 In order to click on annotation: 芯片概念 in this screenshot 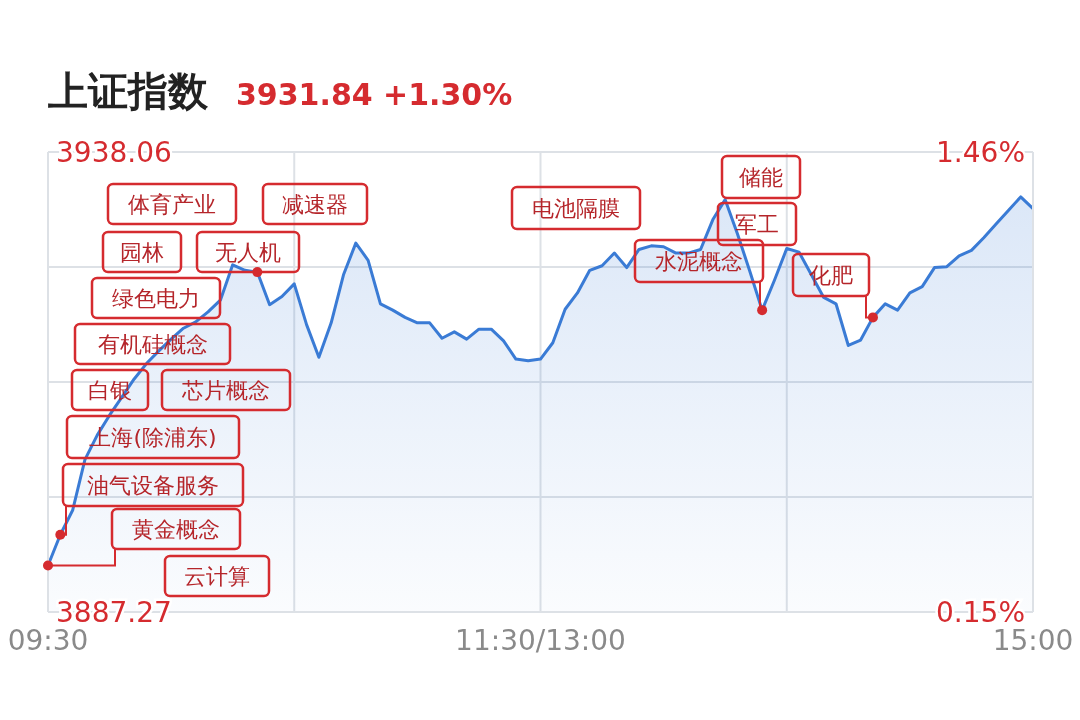, I will do `click(225, 390)`.